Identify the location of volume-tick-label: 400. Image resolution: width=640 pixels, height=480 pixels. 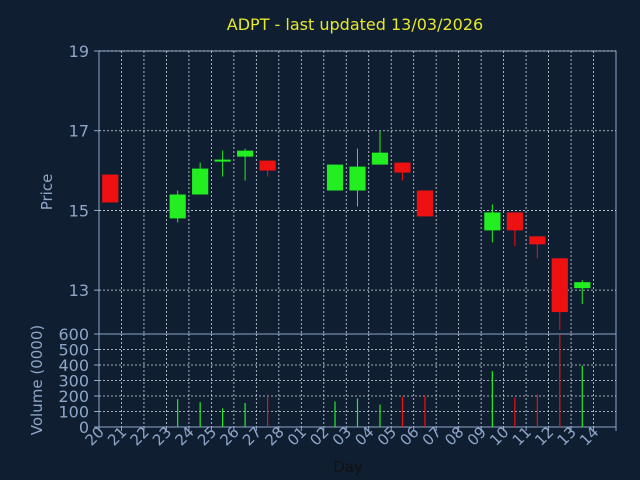
(73, 365).